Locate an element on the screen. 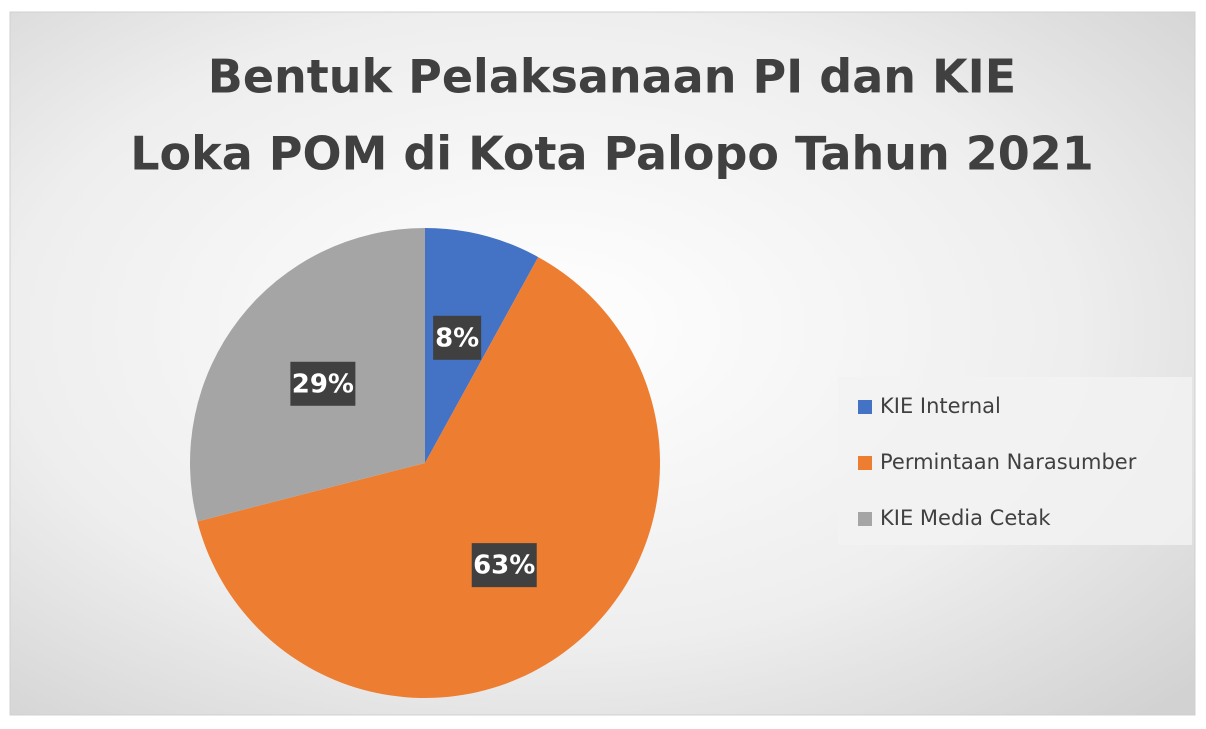 The width and height of the screenshot is (1206, 729). data-label: 29% is located at coordinates (323, 384).